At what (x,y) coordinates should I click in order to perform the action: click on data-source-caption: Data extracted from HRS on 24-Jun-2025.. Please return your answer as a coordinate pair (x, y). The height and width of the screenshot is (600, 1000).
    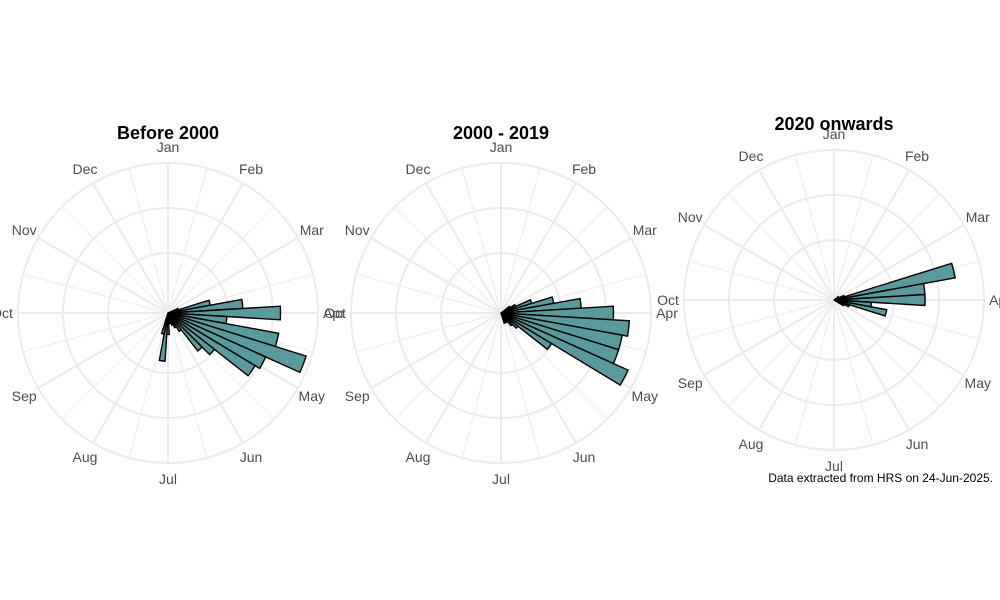
    Looking at the image, I should click on (880, 478).